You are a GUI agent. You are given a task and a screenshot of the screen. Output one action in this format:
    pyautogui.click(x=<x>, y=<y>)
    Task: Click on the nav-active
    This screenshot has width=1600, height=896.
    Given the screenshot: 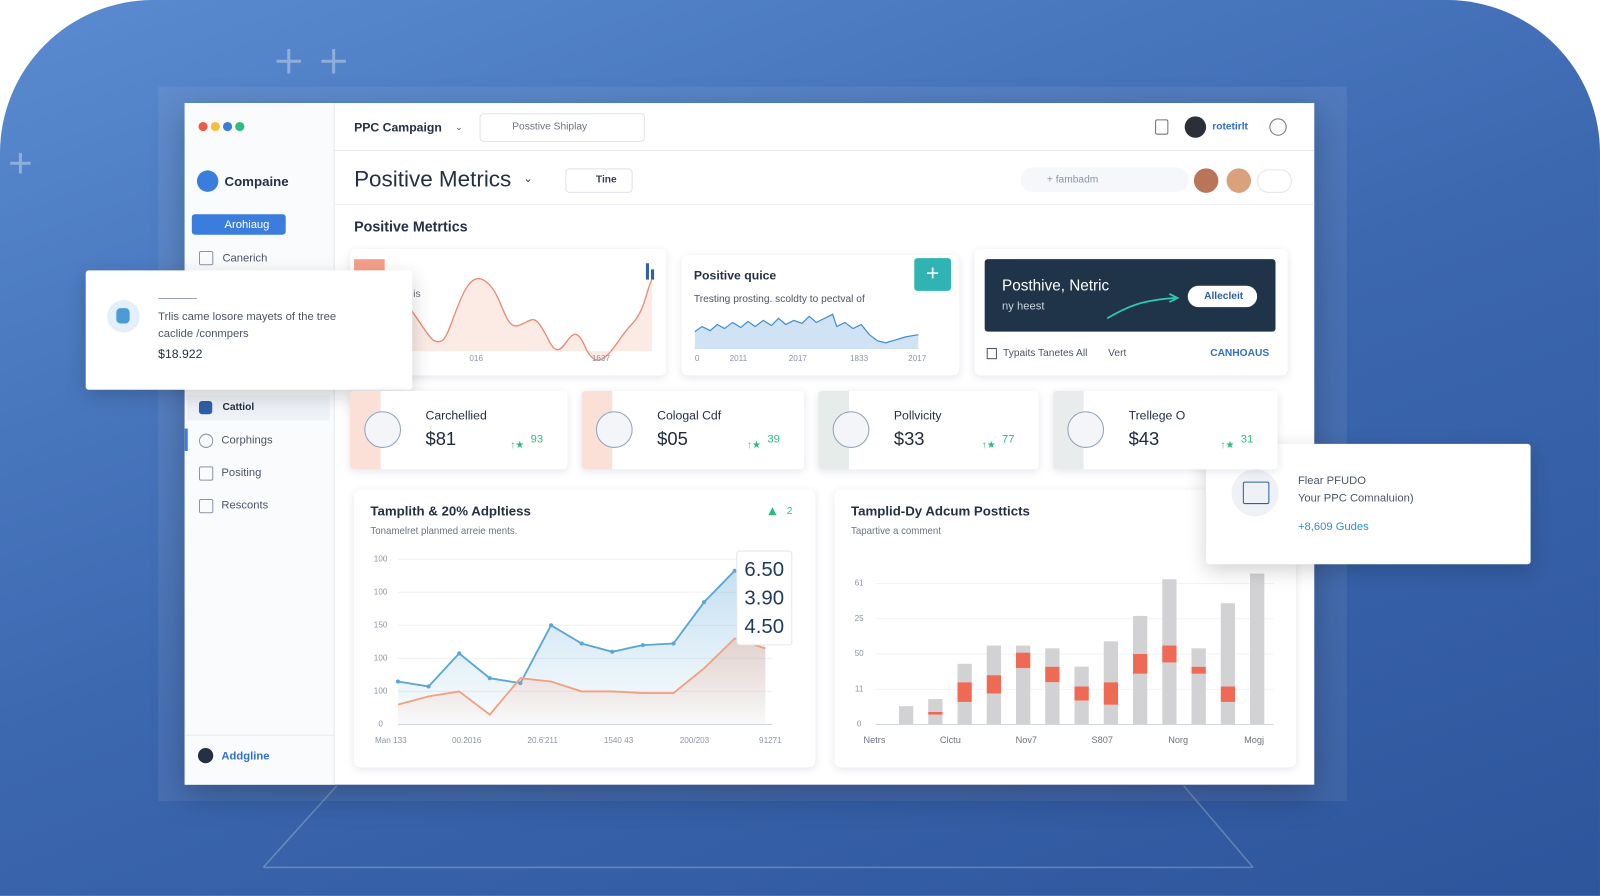 What is the action you would take?
    pyautogui.click(x=238, y=224)
    